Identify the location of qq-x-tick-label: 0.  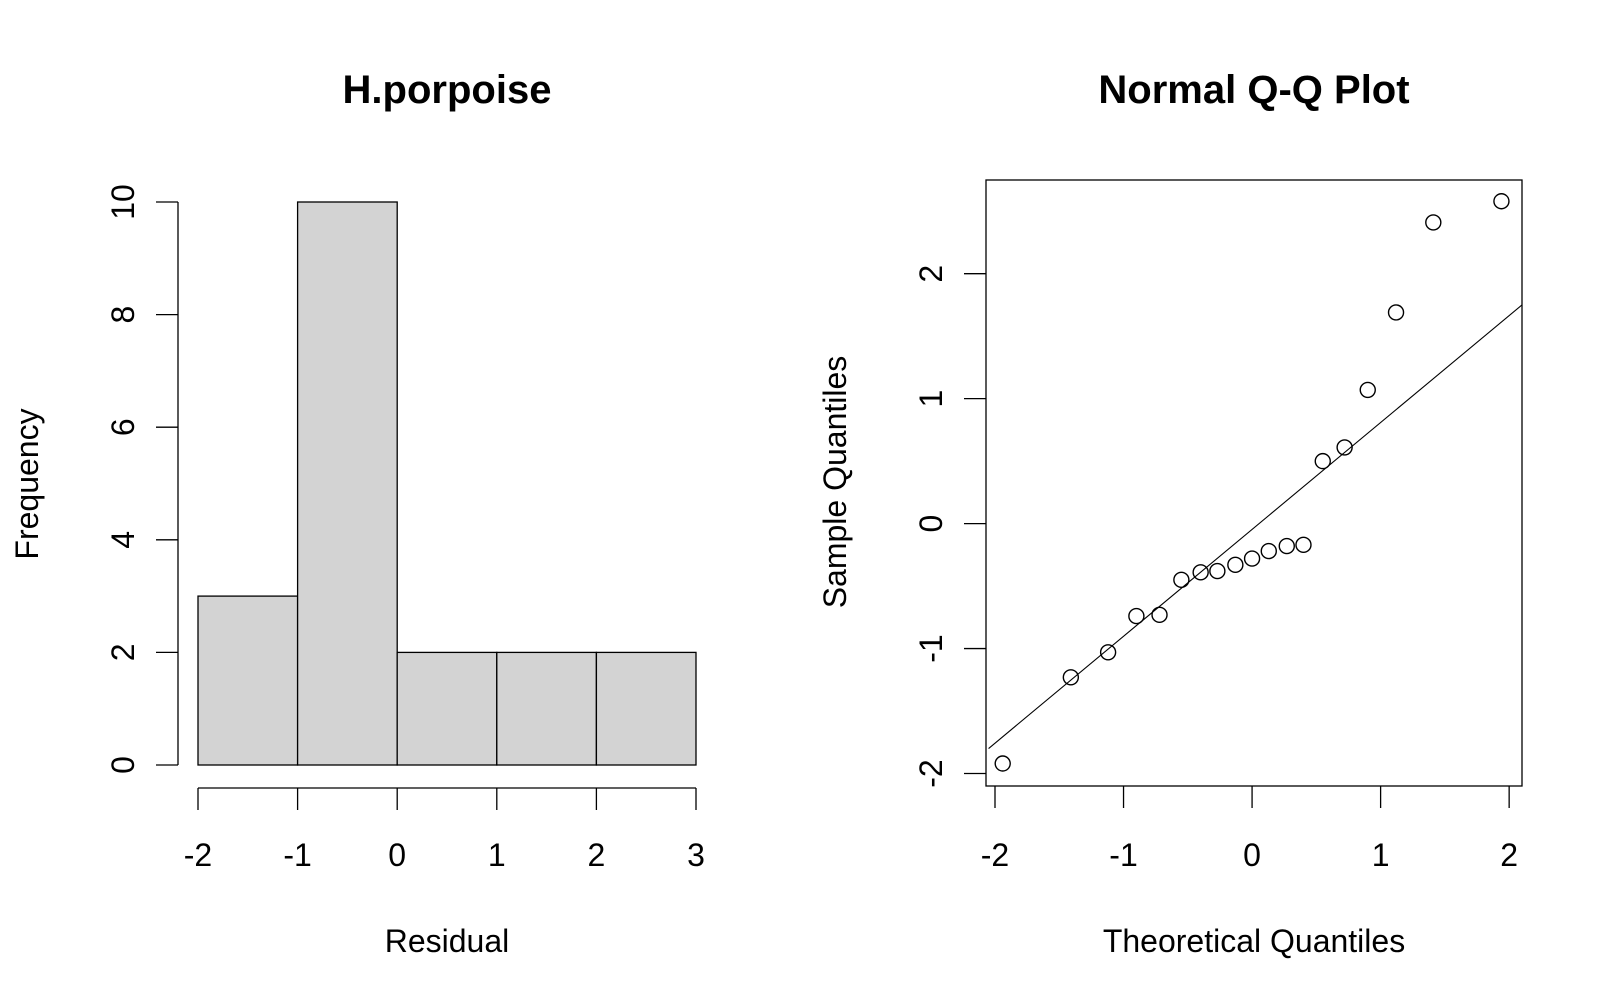
(1252, 855).